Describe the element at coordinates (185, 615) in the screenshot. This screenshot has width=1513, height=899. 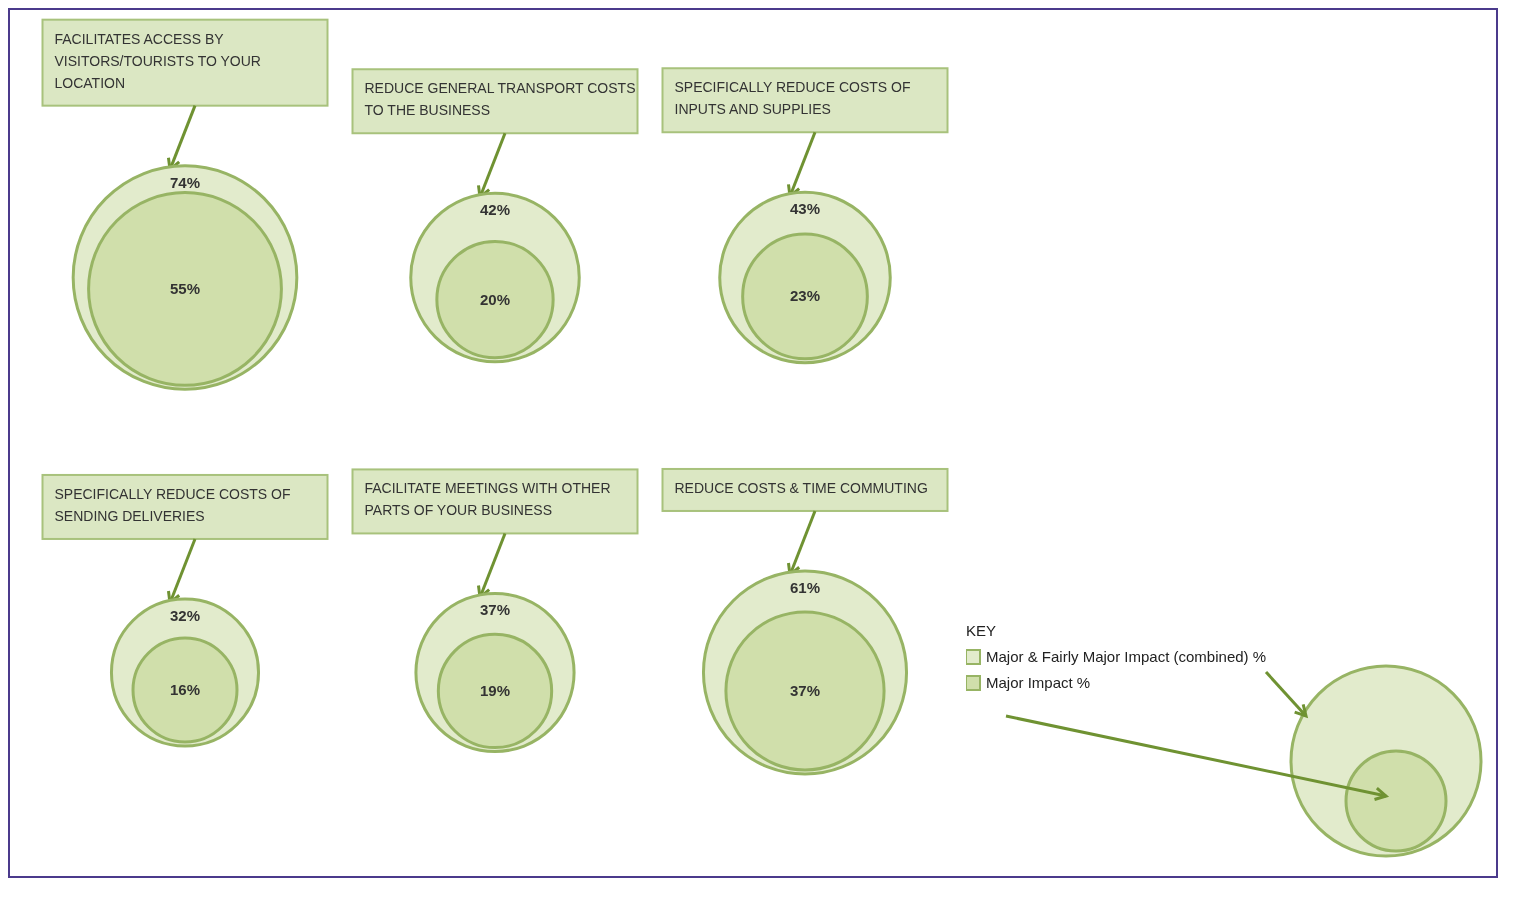
I see `data-label: 32%` at that location.